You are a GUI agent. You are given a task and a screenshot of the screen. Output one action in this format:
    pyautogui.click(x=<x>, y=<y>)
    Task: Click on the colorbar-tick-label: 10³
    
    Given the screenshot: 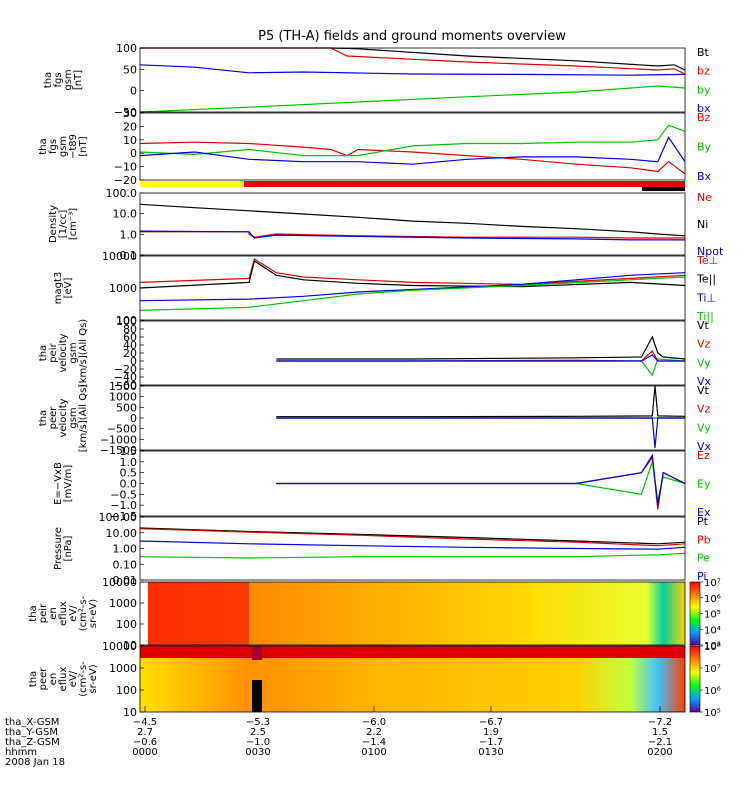 What is the action you would take?
    pyautogui.click(x=712, y=646)
    